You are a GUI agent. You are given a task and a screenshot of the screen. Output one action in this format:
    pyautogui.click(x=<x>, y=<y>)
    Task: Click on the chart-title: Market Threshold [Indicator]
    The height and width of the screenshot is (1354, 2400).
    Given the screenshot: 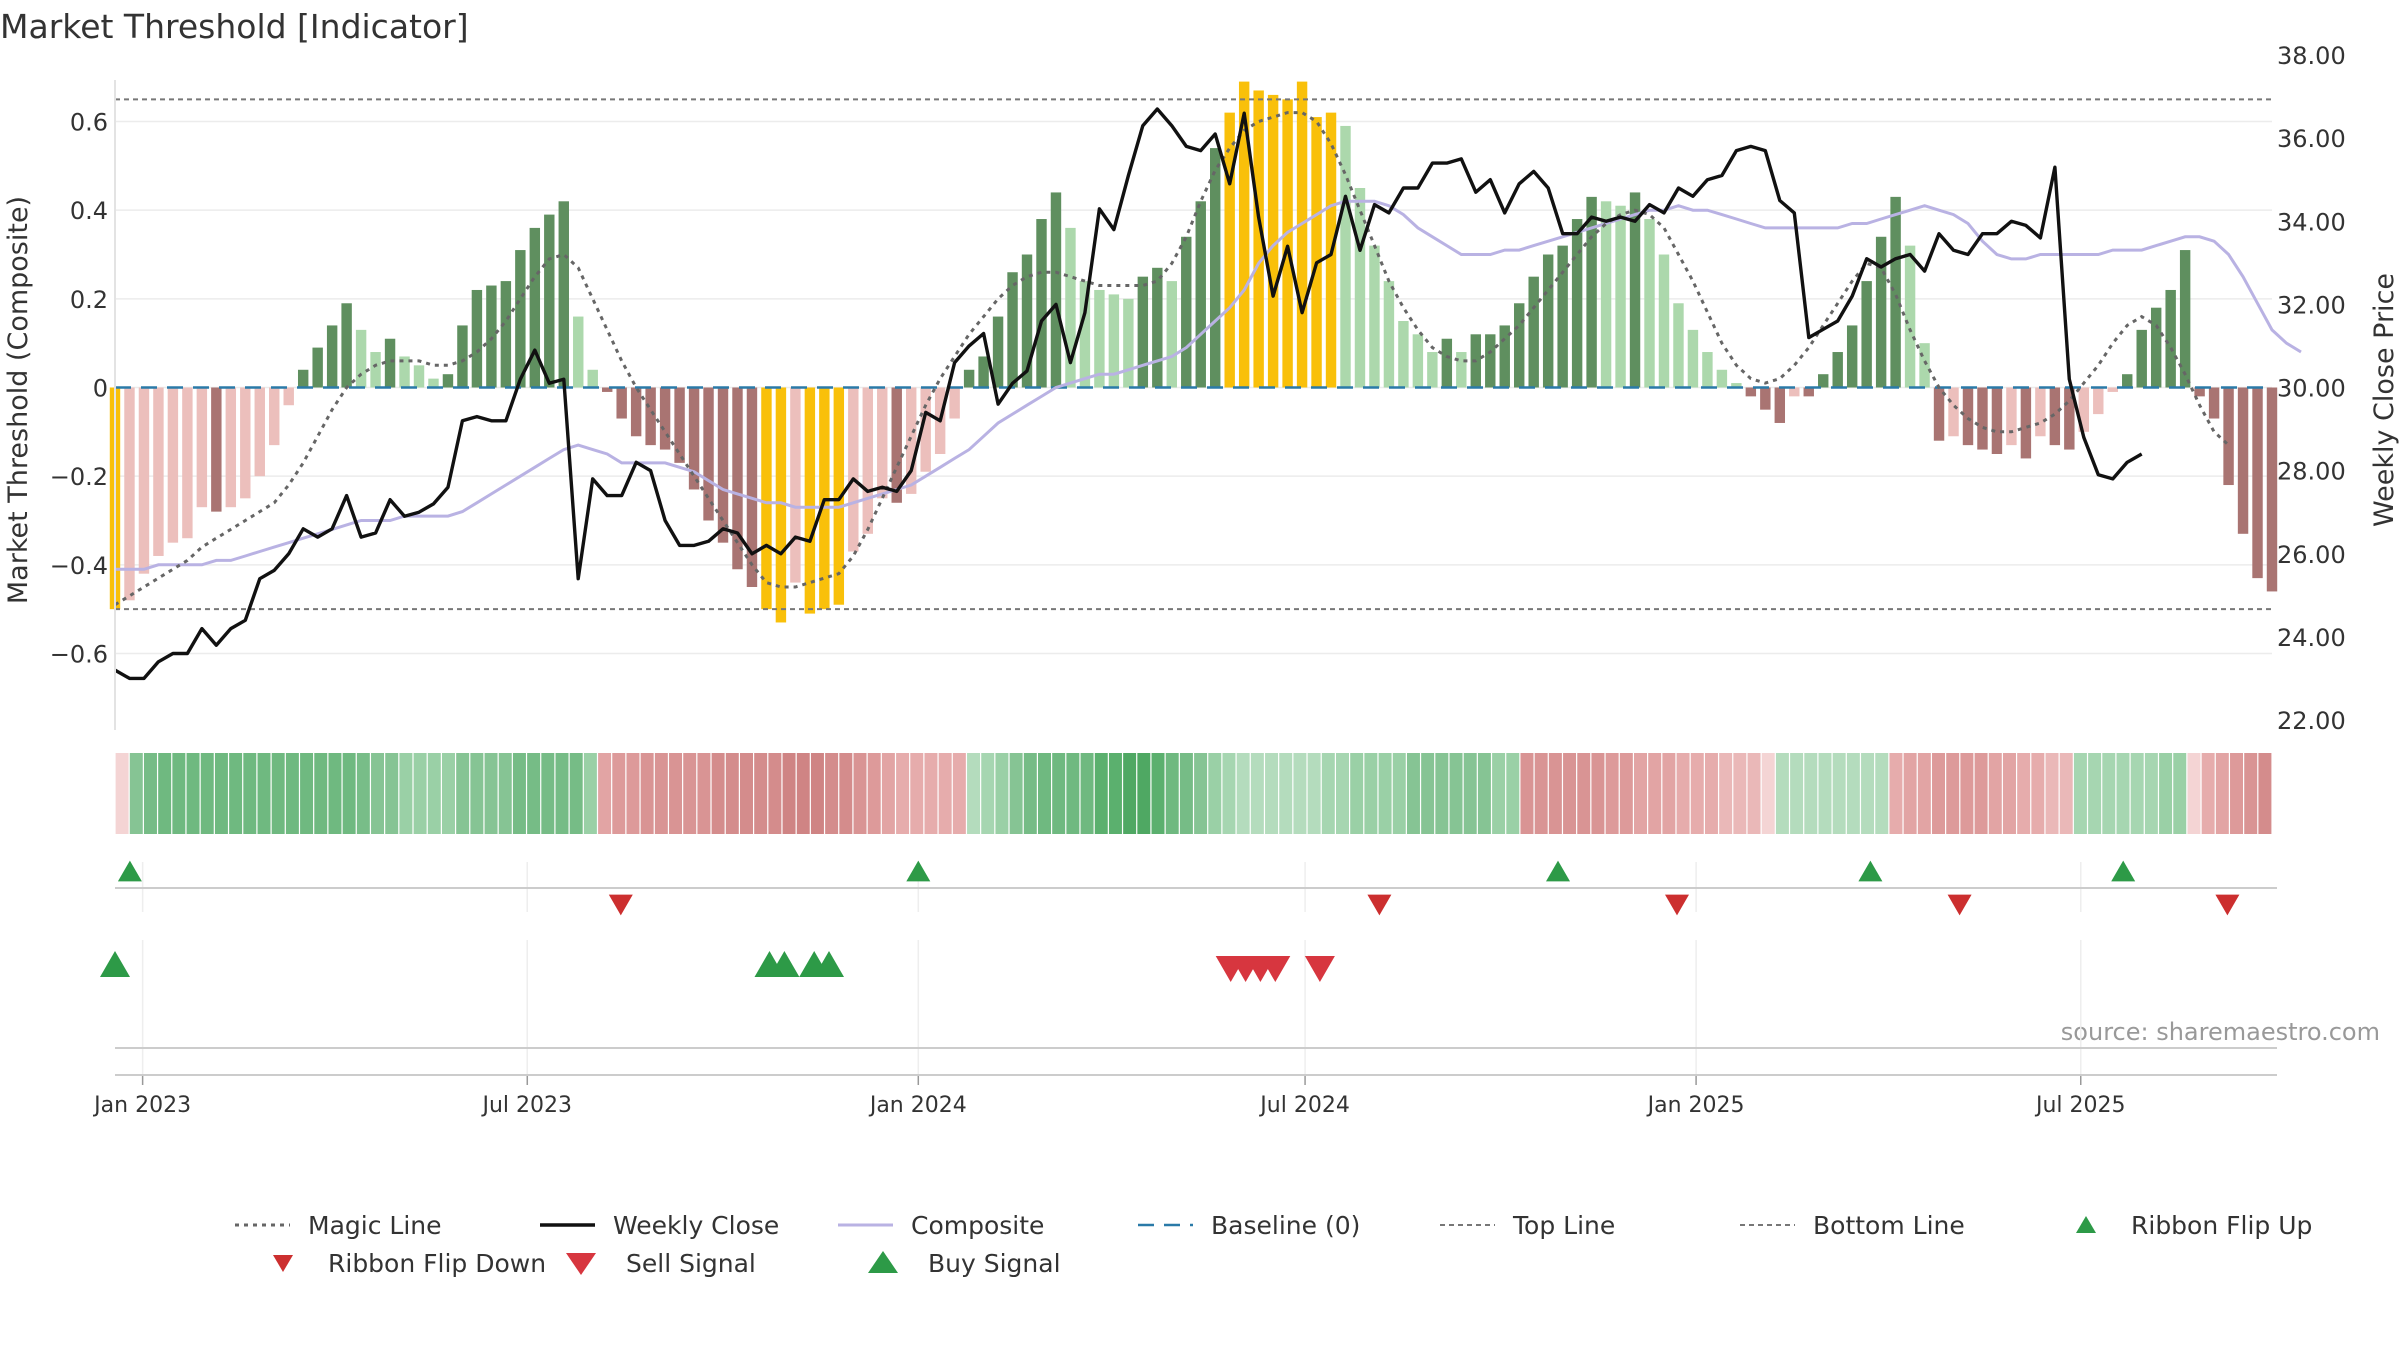 What is the action you would take?
    pyautogui.click(x=234, y=26)
    